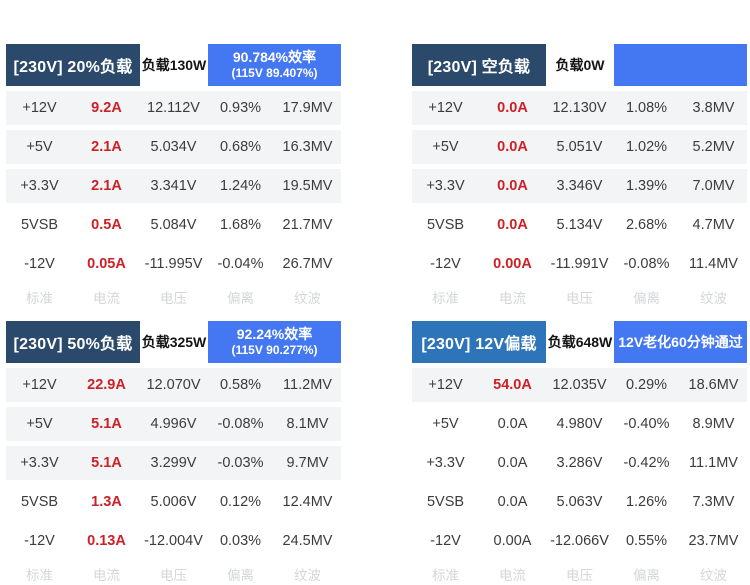 The height and width of the screenshot is (585, 750). I want to click on deviation-cell: 1.08%, so click(646, 108).